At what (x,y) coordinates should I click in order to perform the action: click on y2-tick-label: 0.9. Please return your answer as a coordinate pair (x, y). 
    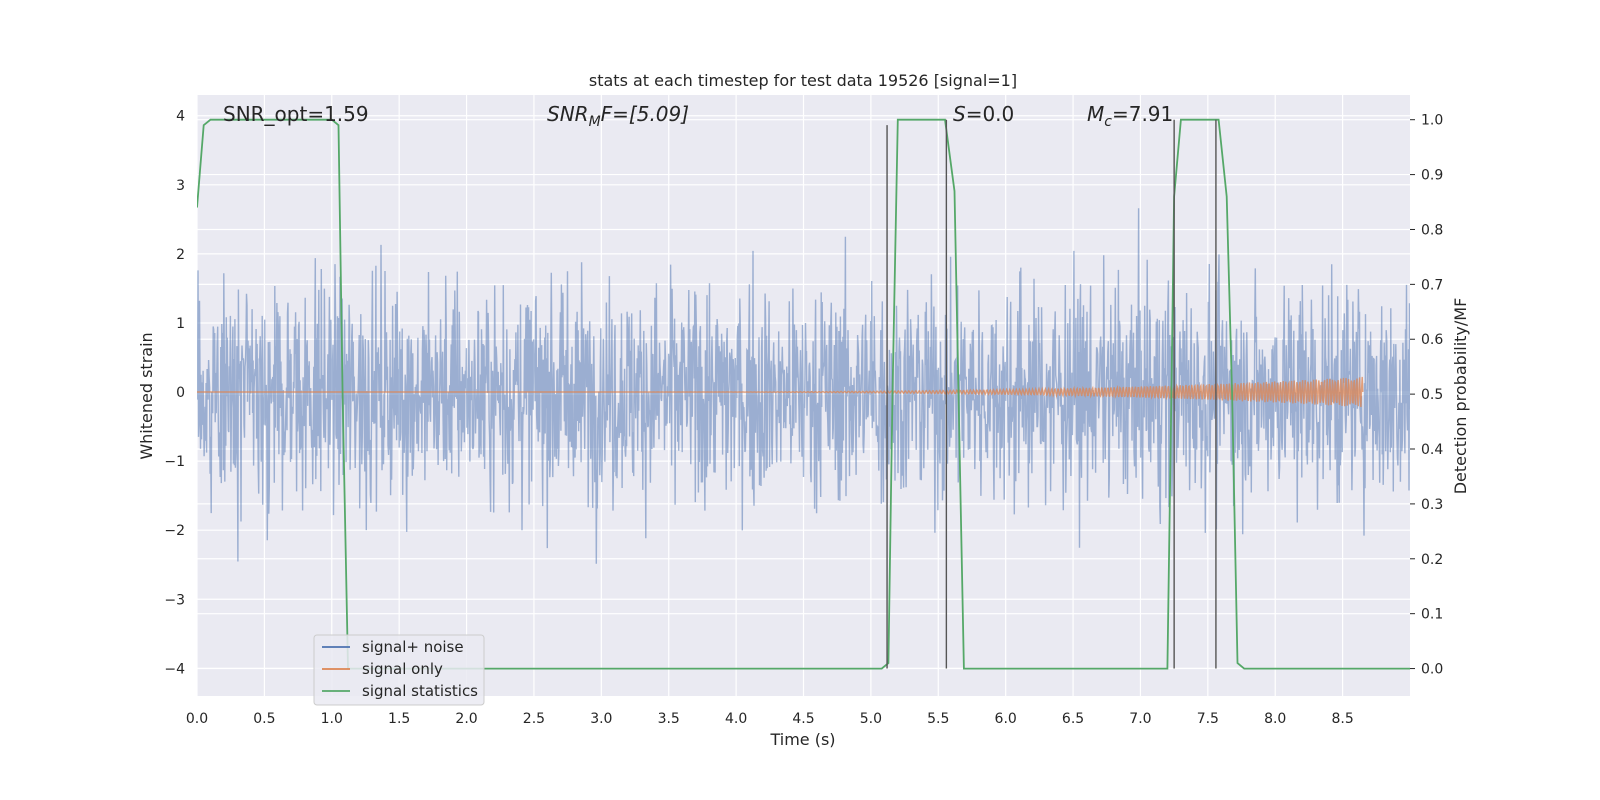
    Looking at the image, I should click on (1432, 176).